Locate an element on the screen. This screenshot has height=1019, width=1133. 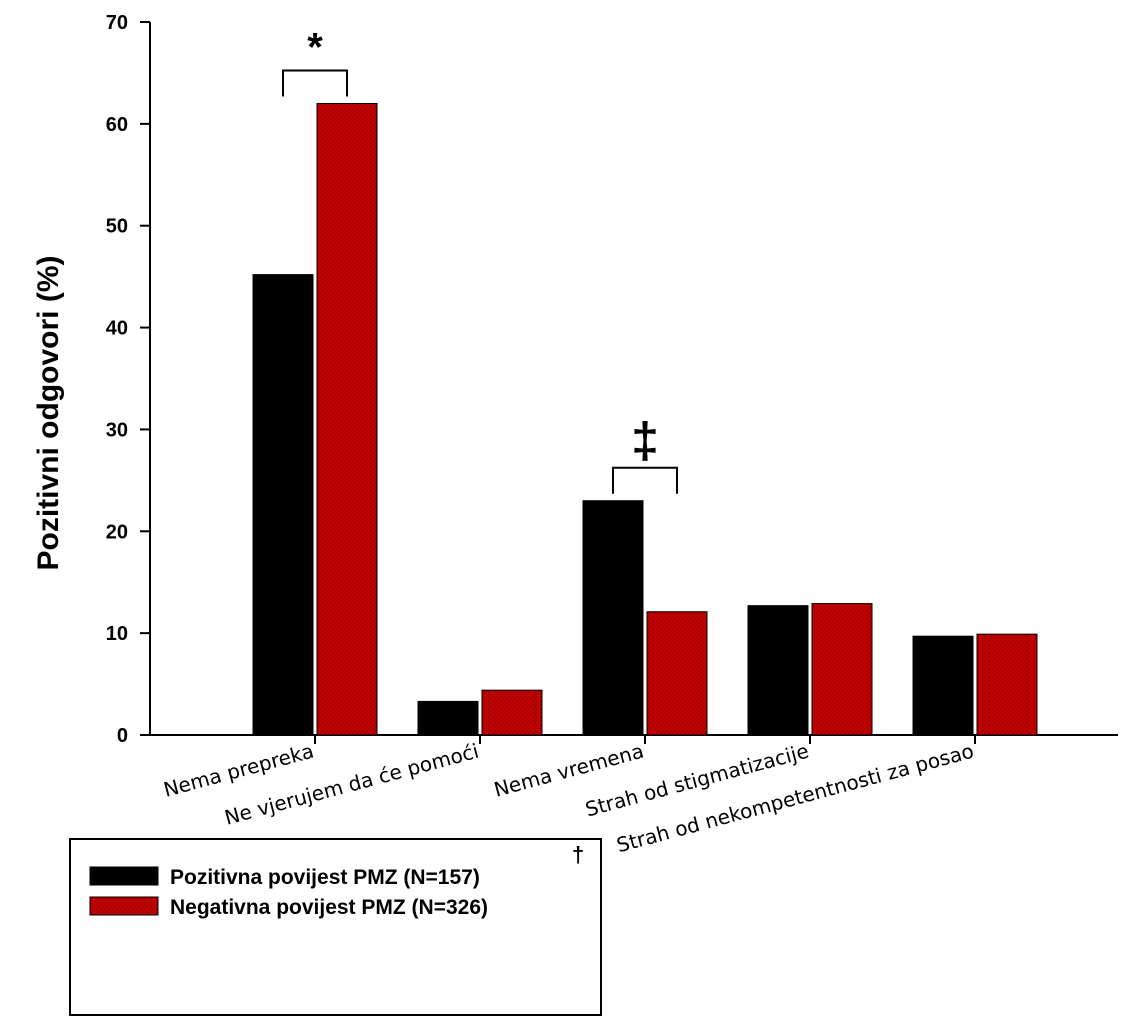
legend-entry-label: Pozitivna povijest PMZ (N=157) is located at coordinates (325, 877).